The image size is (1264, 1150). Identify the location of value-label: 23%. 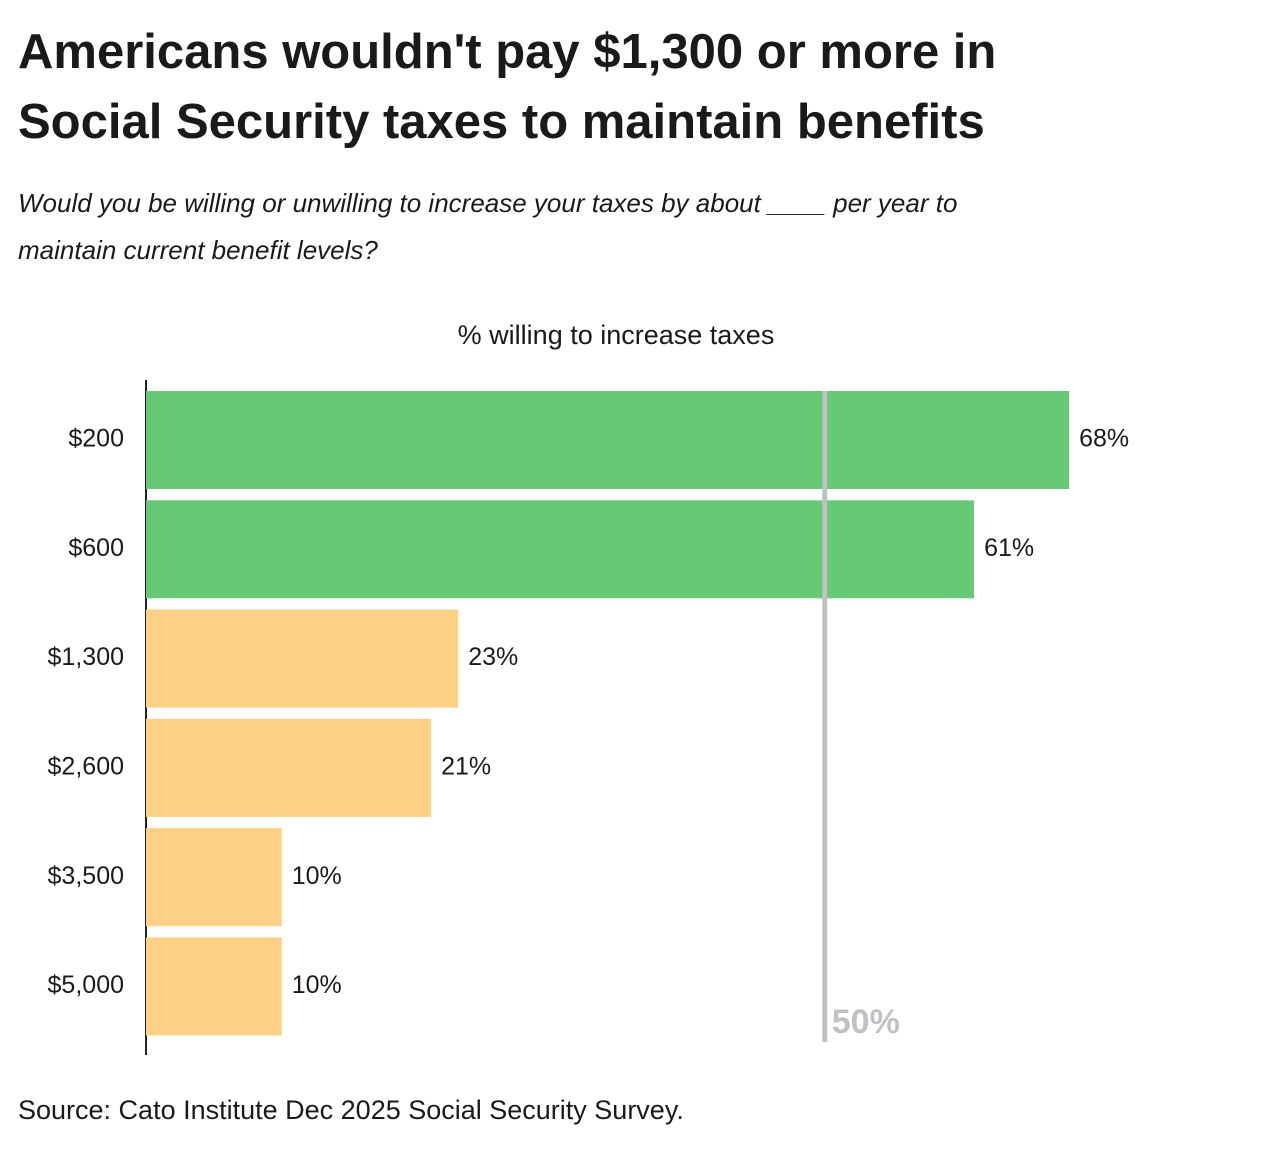
(493, 657).